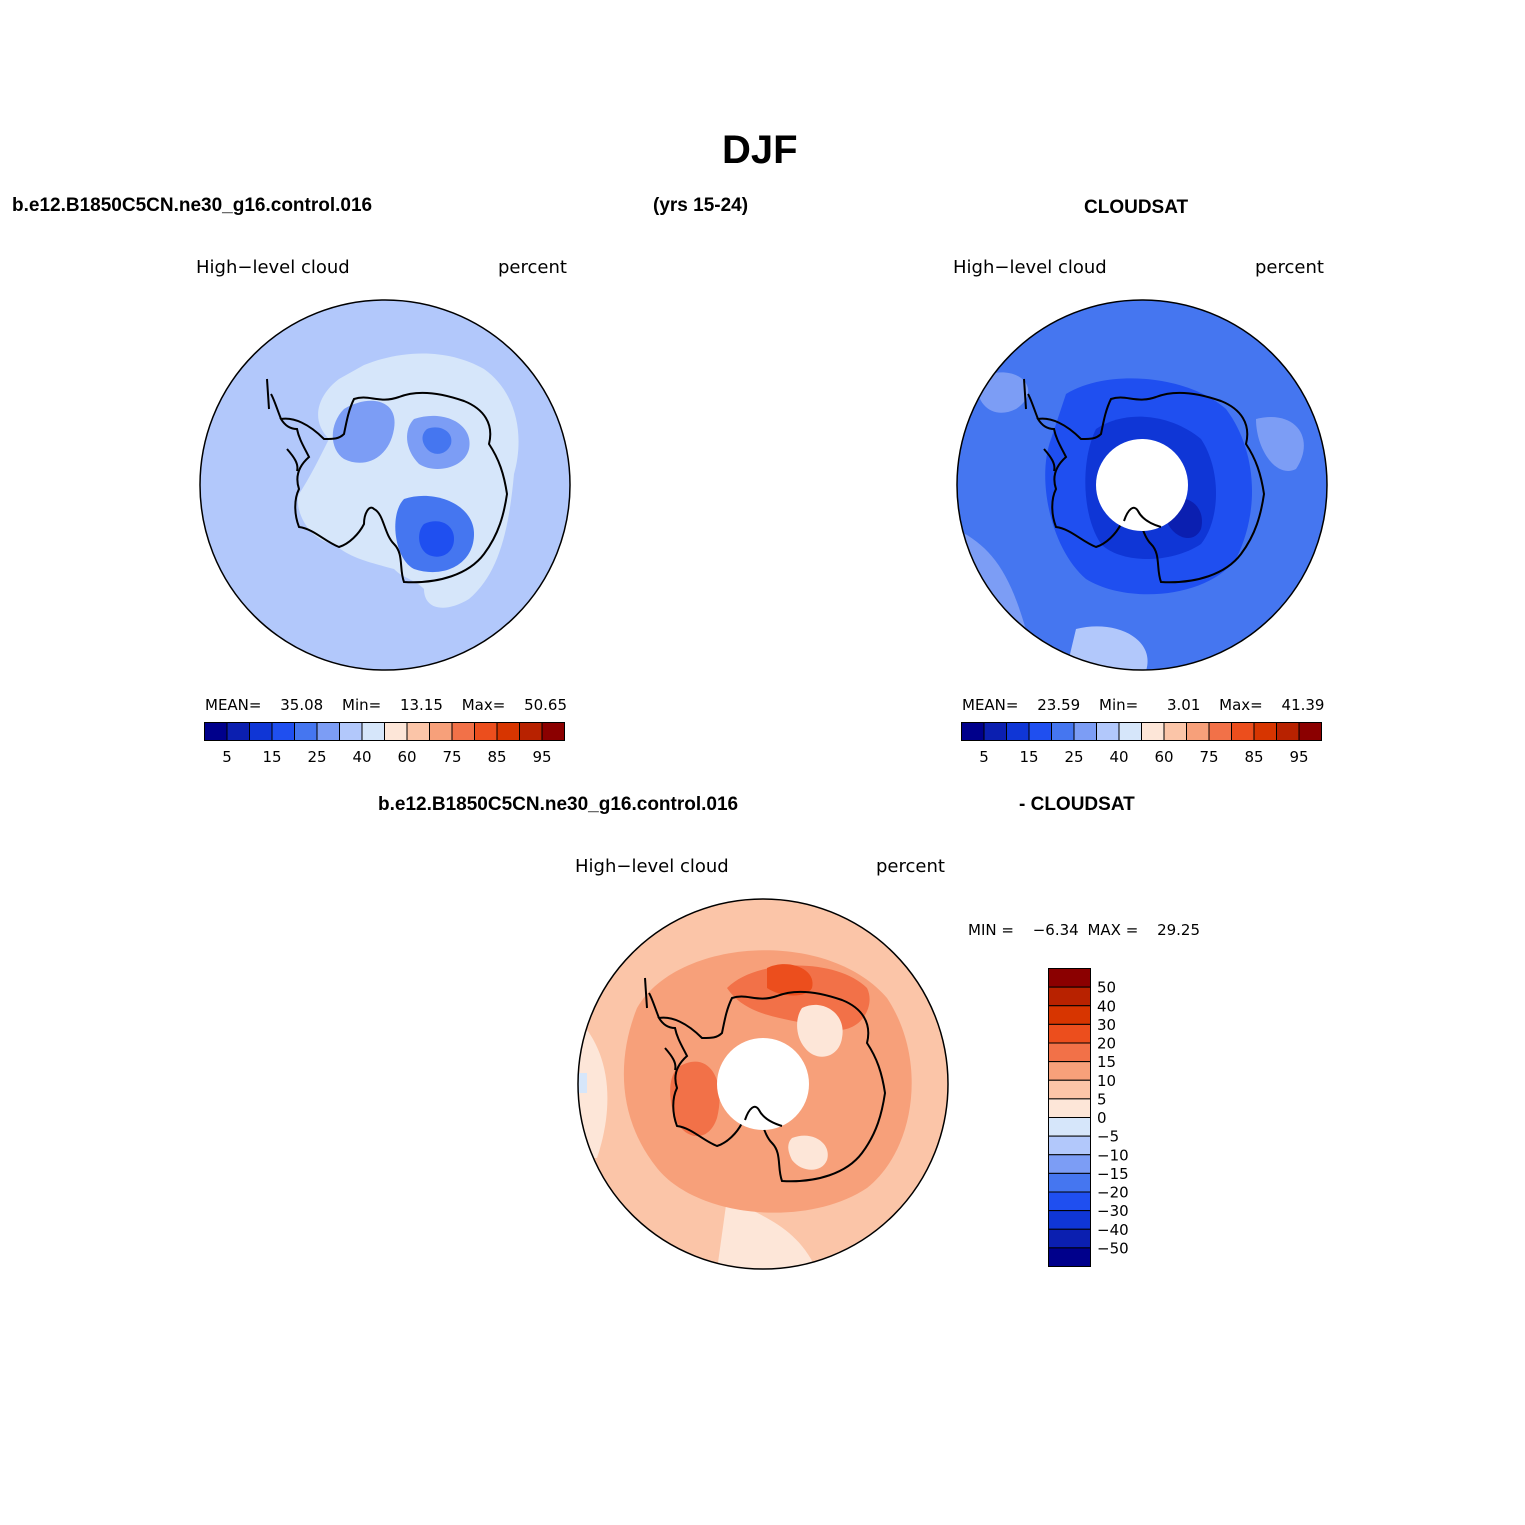 The height and width of the screenshot is (1525, 1525). I want to click on colorbar-tick-label: −30, so click(1113, 1211).